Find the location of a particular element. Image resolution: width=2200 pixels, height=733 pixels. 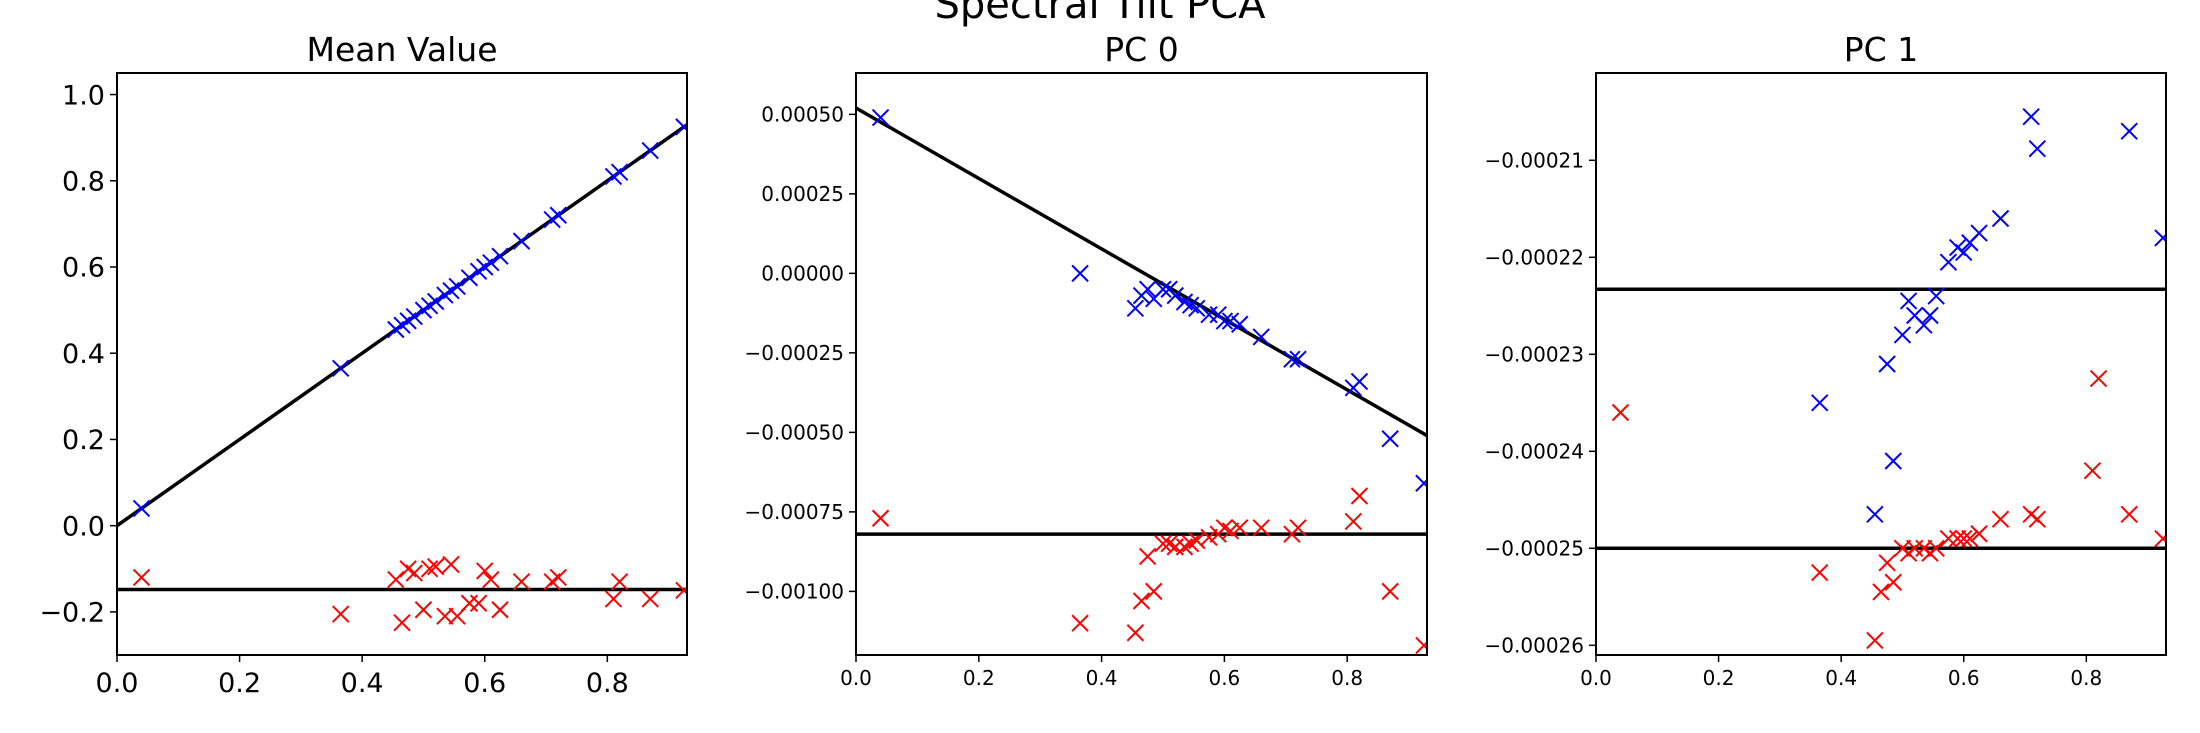

chart-title: PC 1 is located at coordinates (1881, 49).